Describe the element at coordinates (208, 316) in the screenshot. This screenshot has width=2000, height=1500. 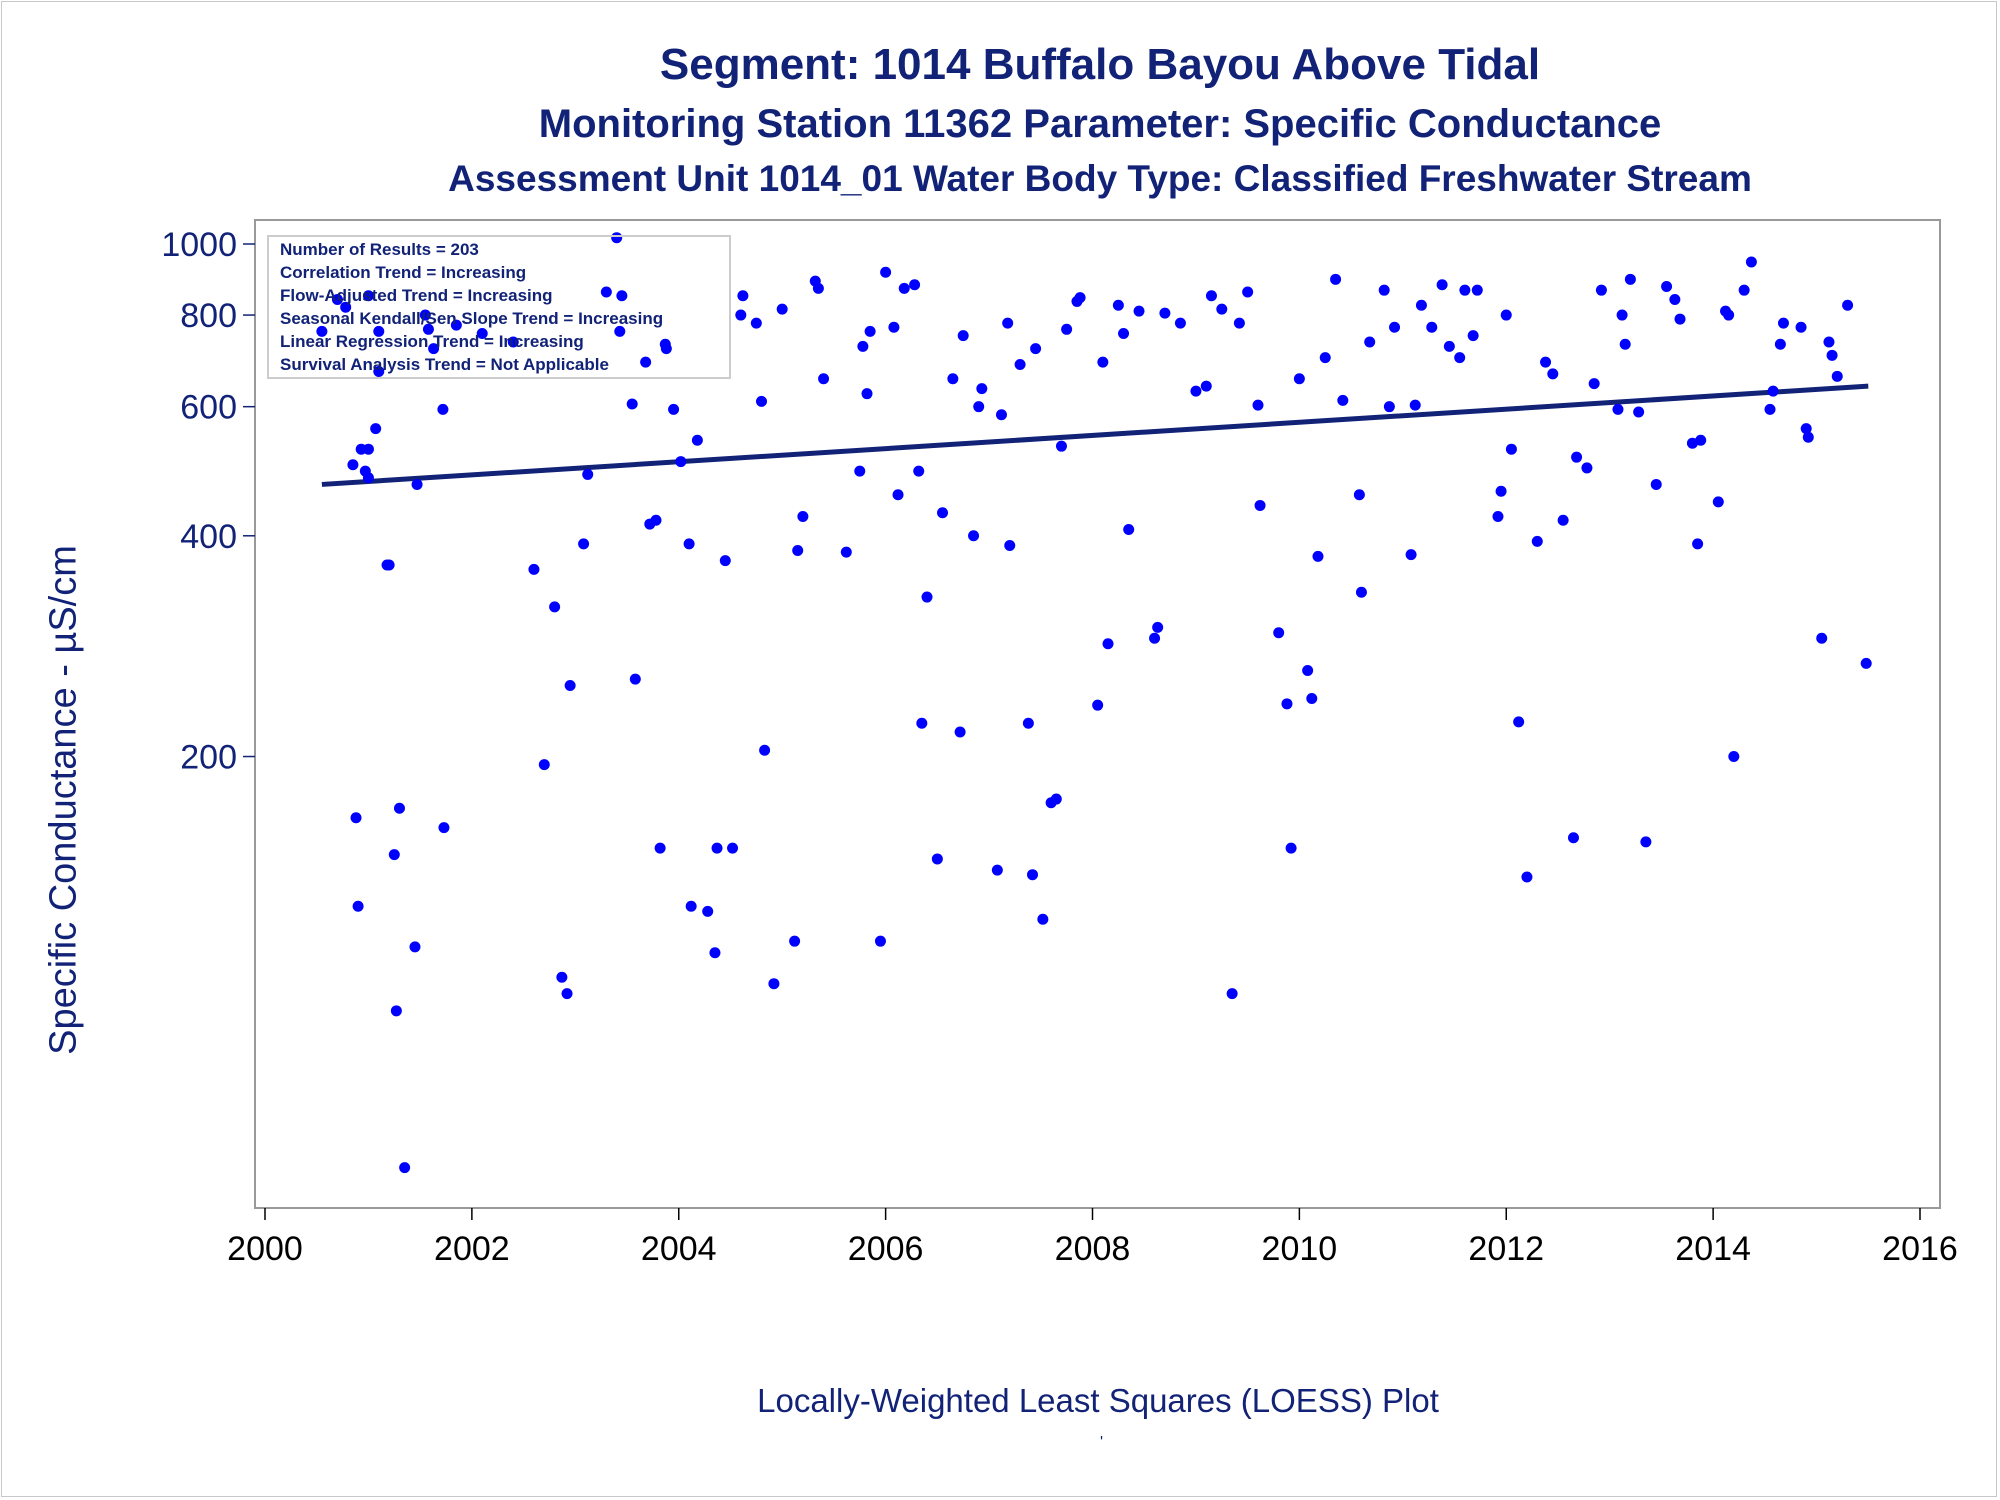
I see `y-tick-label: 800` at that location.